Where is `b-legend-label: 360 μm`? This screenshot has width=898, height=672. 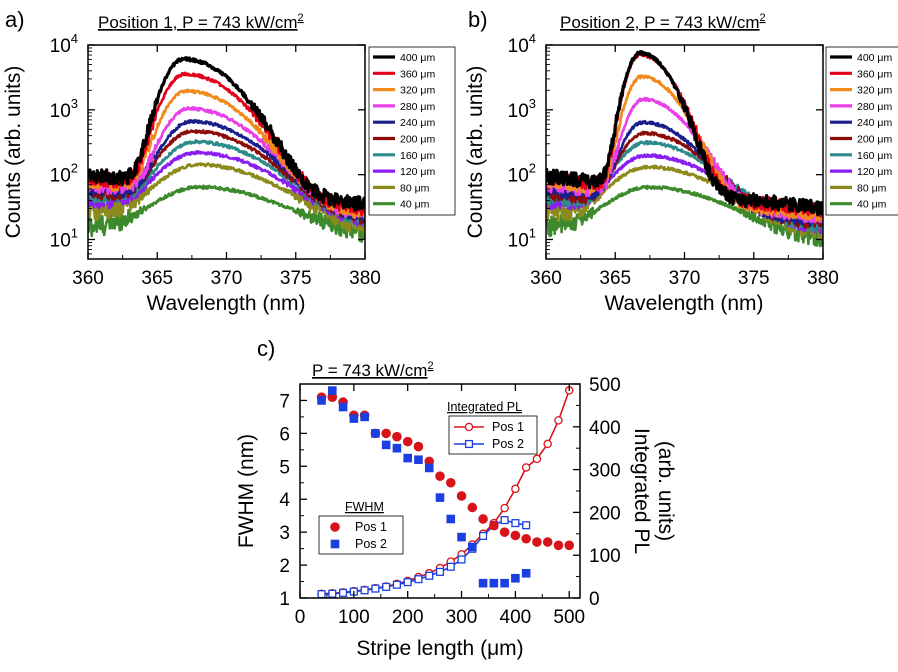 b-legend-label: 360 μm is located at coordinates (874, 74).